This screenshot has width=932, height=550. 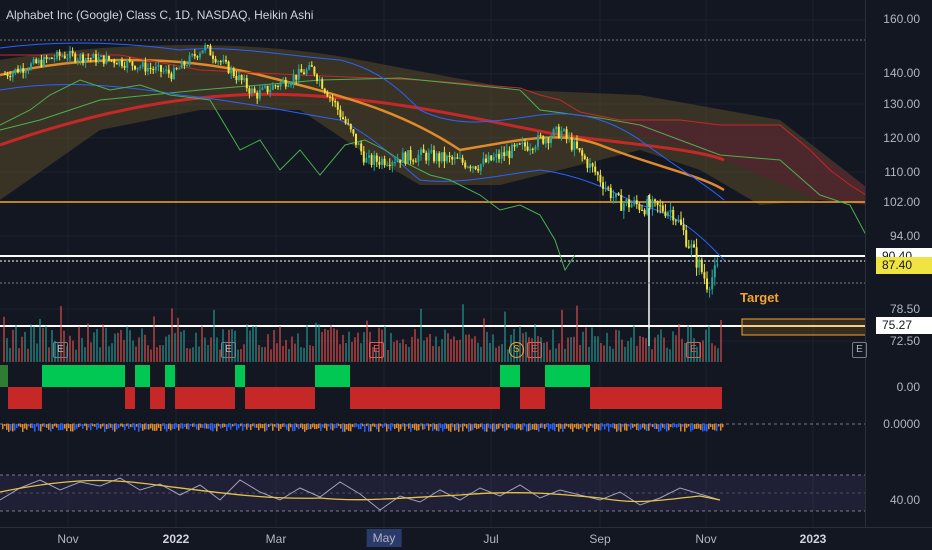 What do you see at coordinates (510, 376) in the screenshot?
I see `trend-block-up` at bounding box center [510, 376].